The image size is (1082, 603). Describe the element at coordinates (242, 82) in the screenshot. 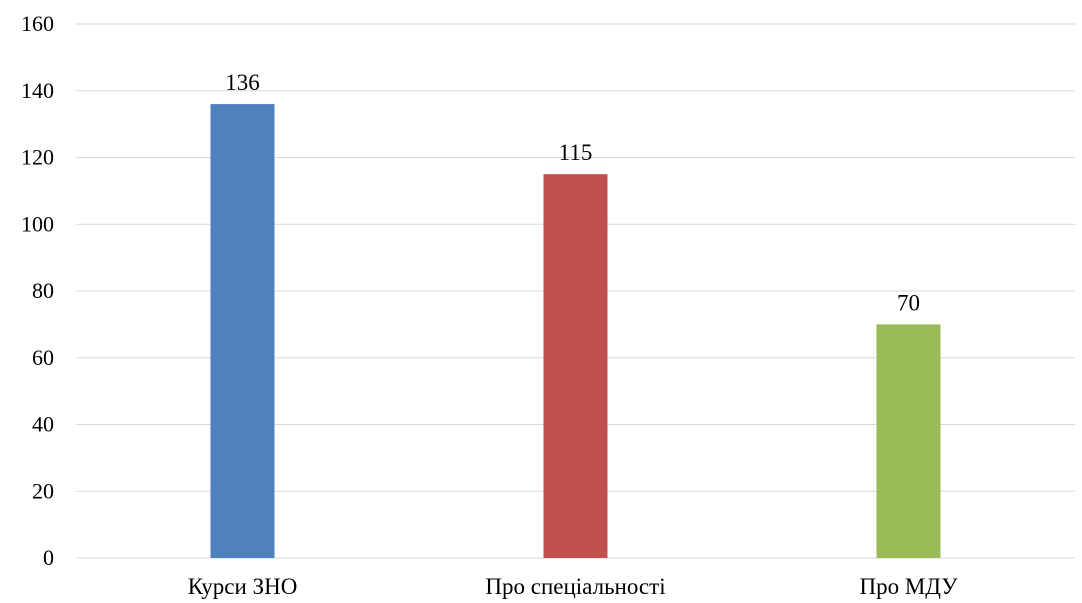

I see `data-label: 136` at that location.